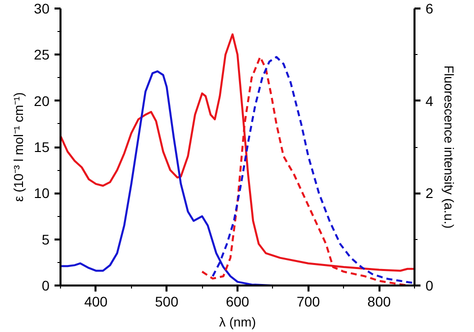  Describe the element at coordinates (237, 322) in the screenshot. I see `x-axis-title: λ (nm)` at that location.